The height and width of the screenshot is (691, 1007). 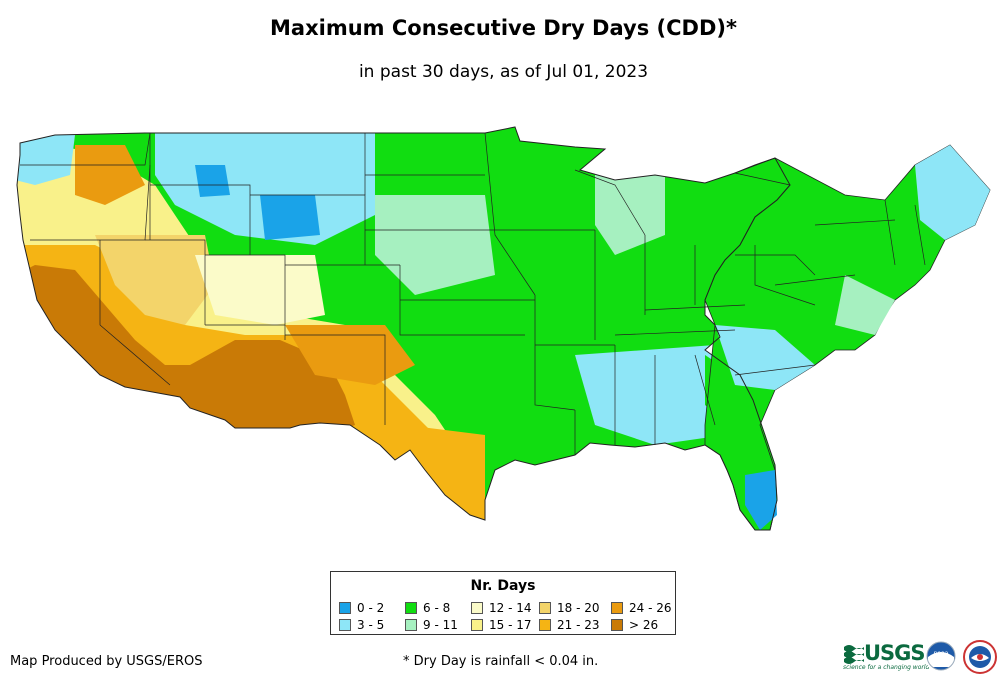 I want to click on legend-item: 15 - 17, so click(x=501, y=625).